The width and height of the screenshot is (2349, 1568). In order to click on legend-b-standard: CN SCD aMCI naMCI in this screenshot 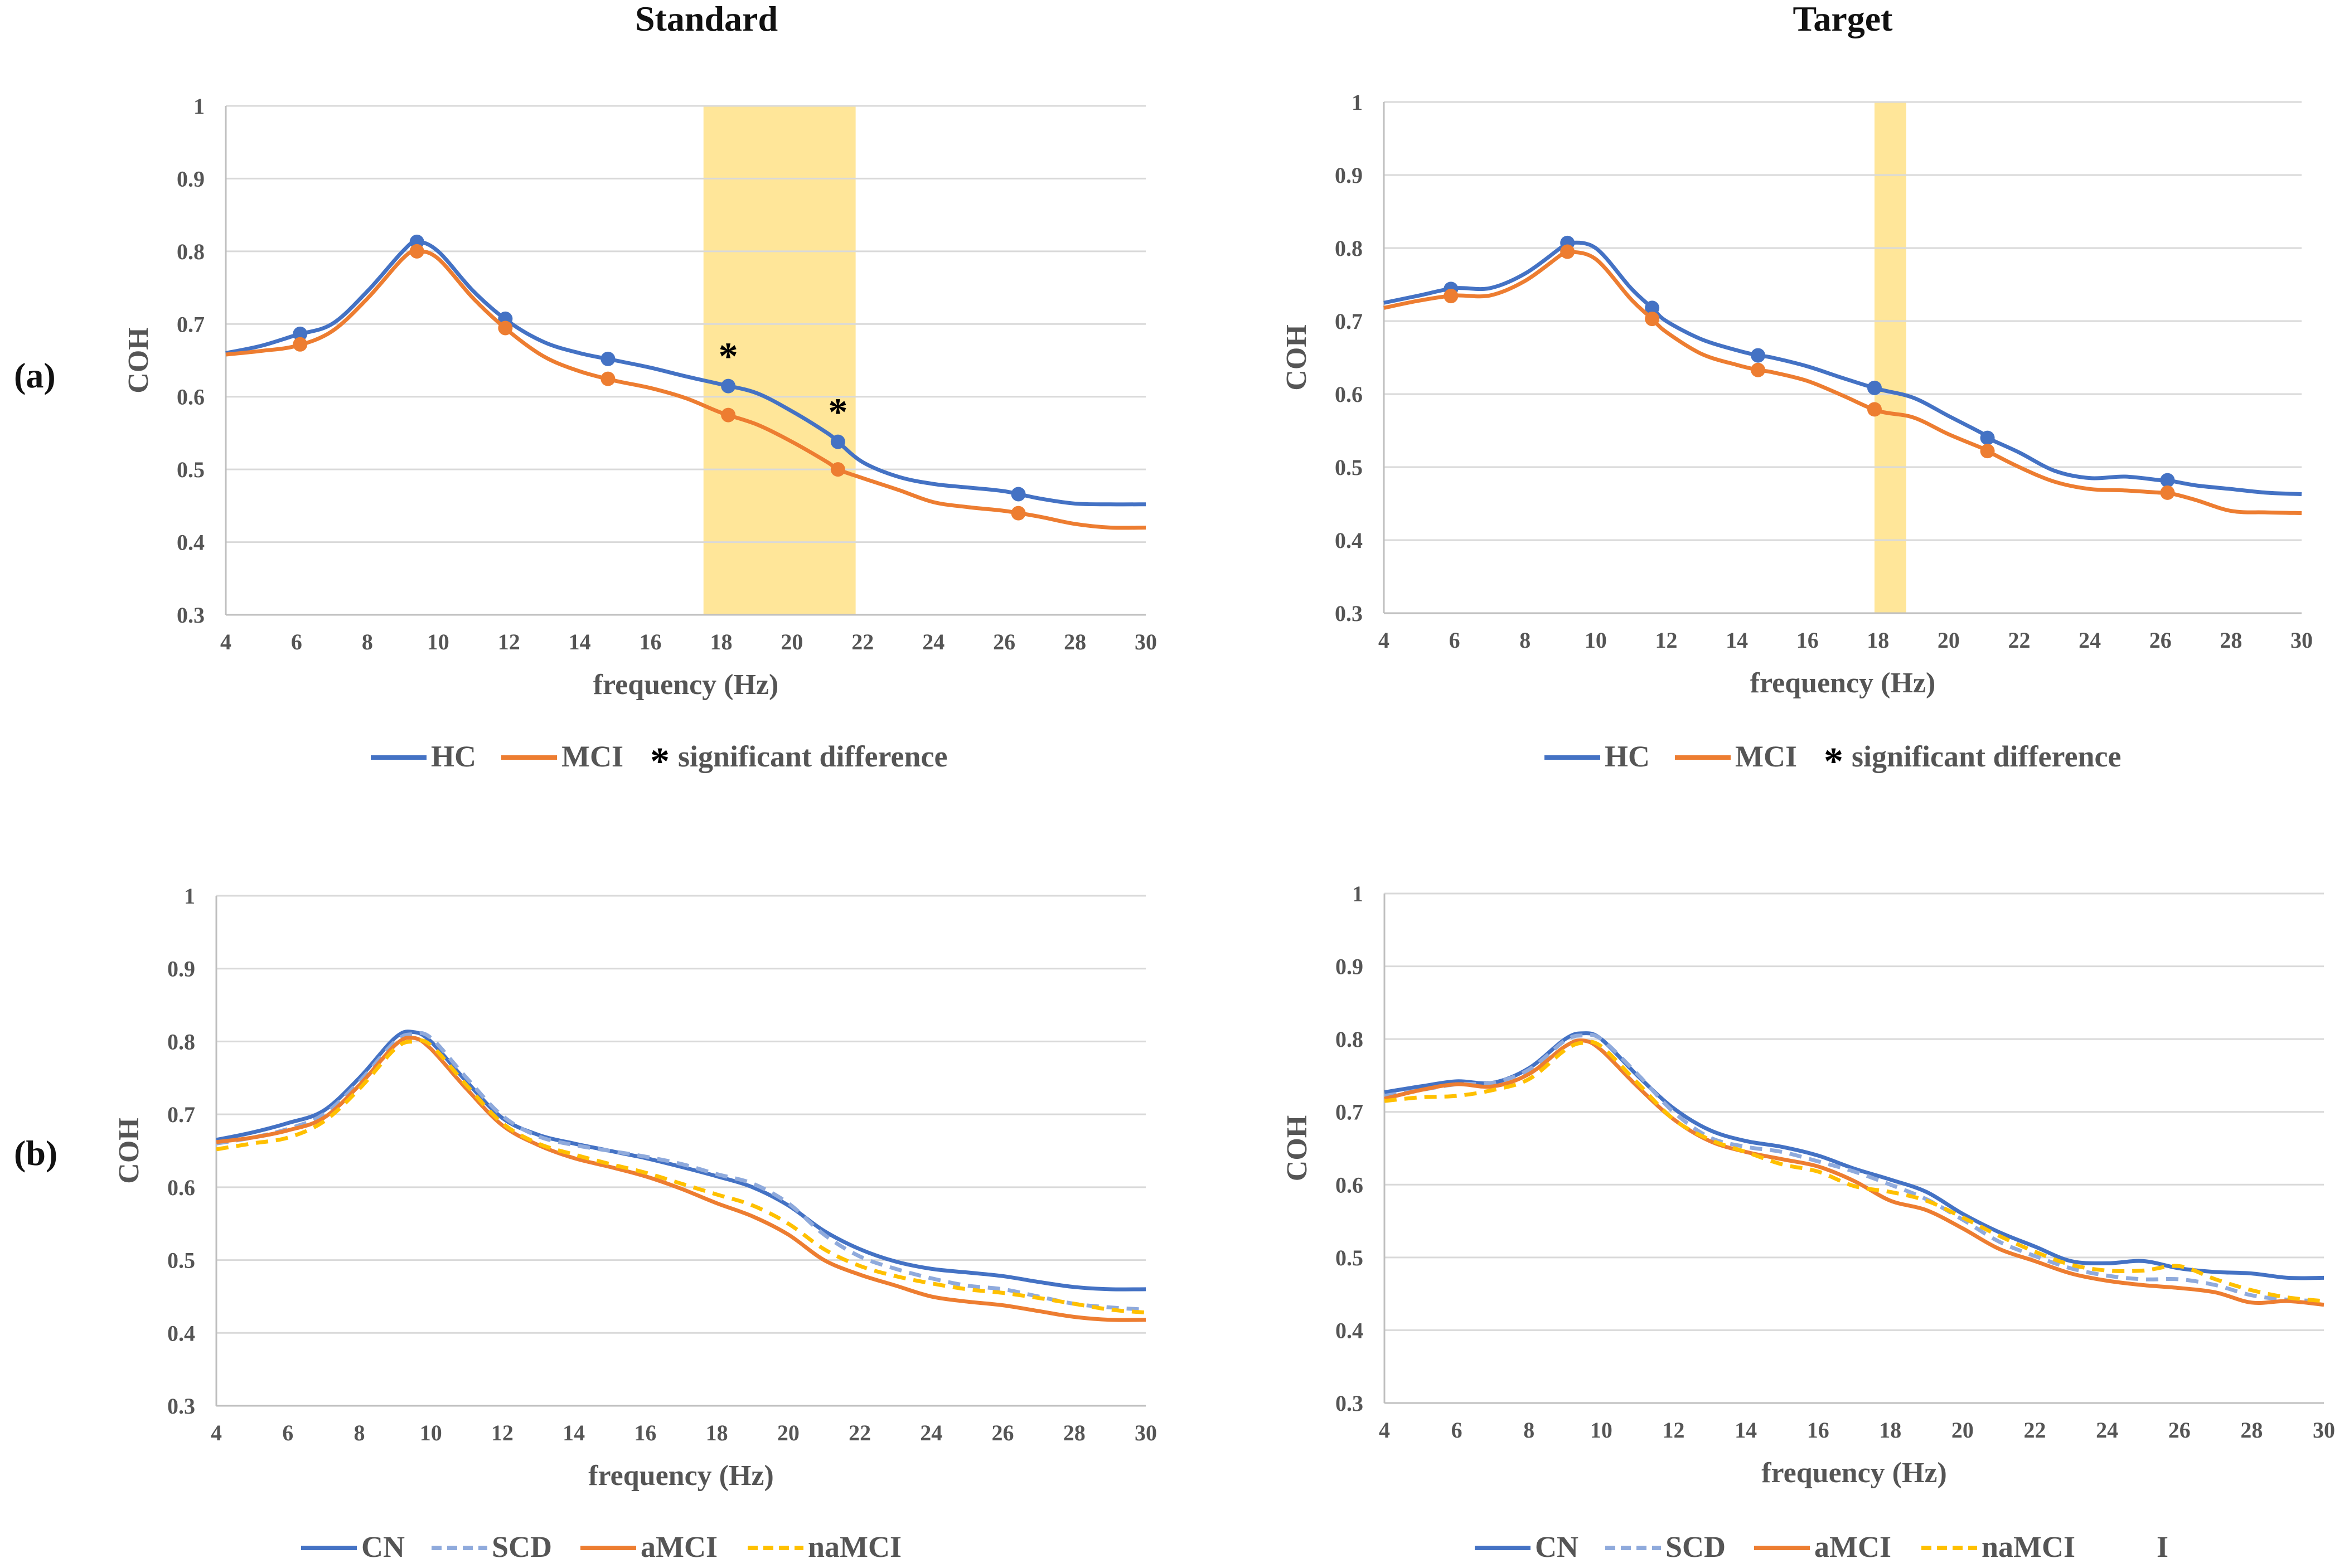, I will do `click(601, 1547)`.